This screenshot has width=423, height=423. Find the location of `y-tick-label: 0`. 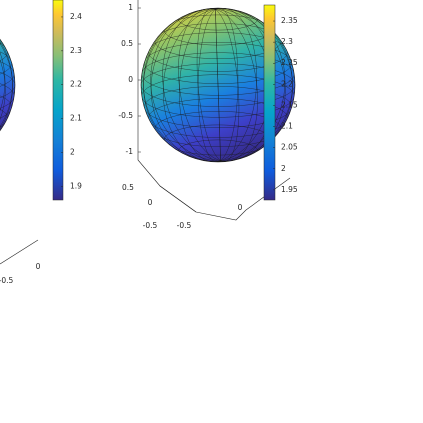

y-tick-label: 0 is located at coordinates (150, 202).